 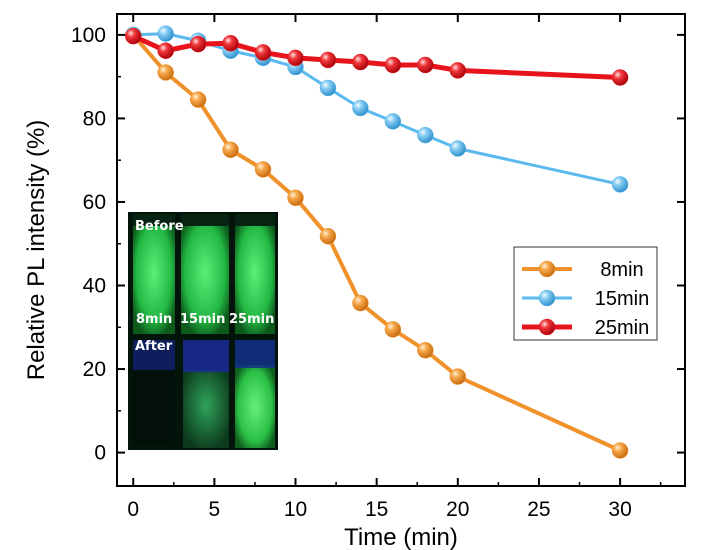 What do you see at coordinates (154, 319) in the screenshot?
I see `inset-sample-label-8min: 8min` at bounding box center [154, 319].